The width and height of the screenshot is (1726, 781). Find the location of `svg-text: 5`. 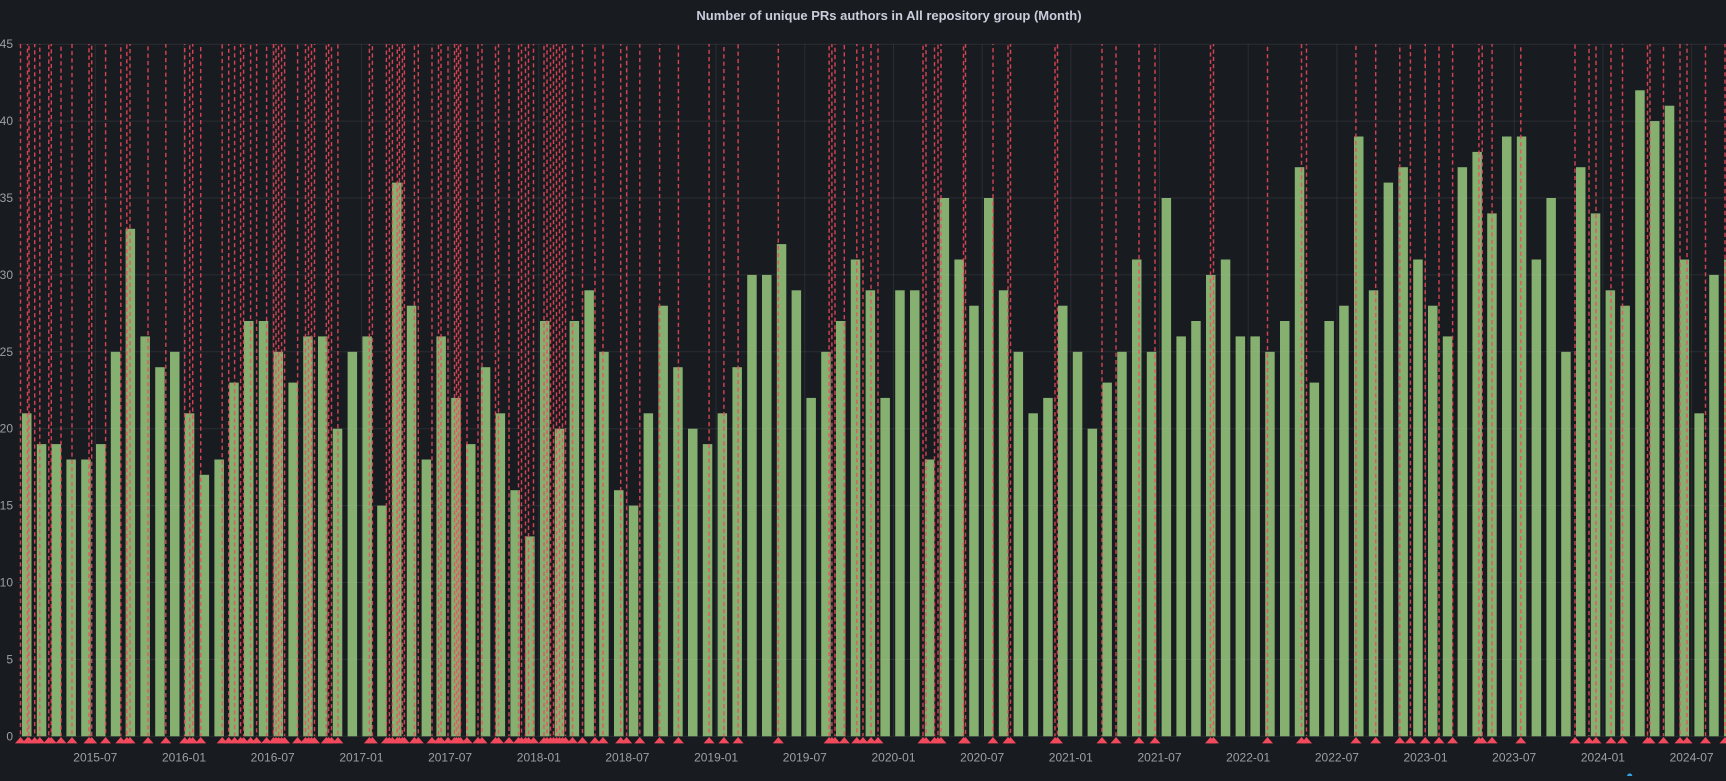

svg-text: 5 is located at coordinates (9, 659).